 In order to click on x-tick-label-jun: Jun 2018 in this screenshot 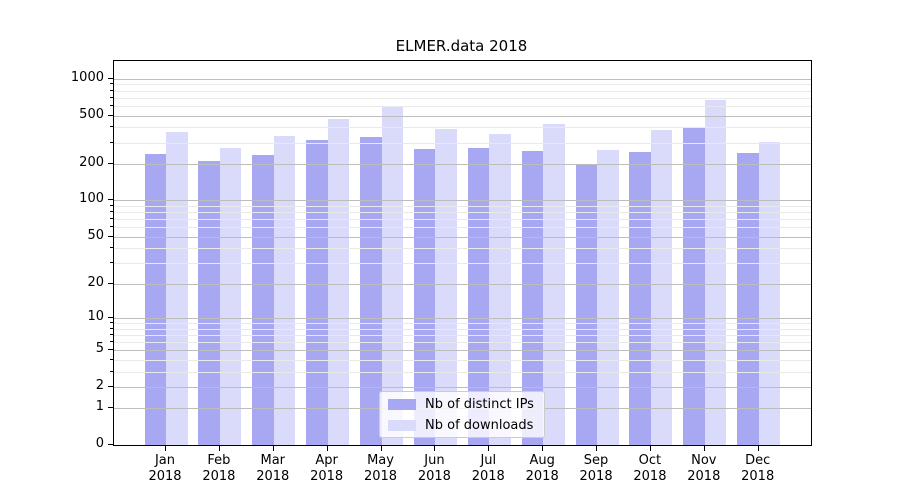, I will do `click(434, 469)`.